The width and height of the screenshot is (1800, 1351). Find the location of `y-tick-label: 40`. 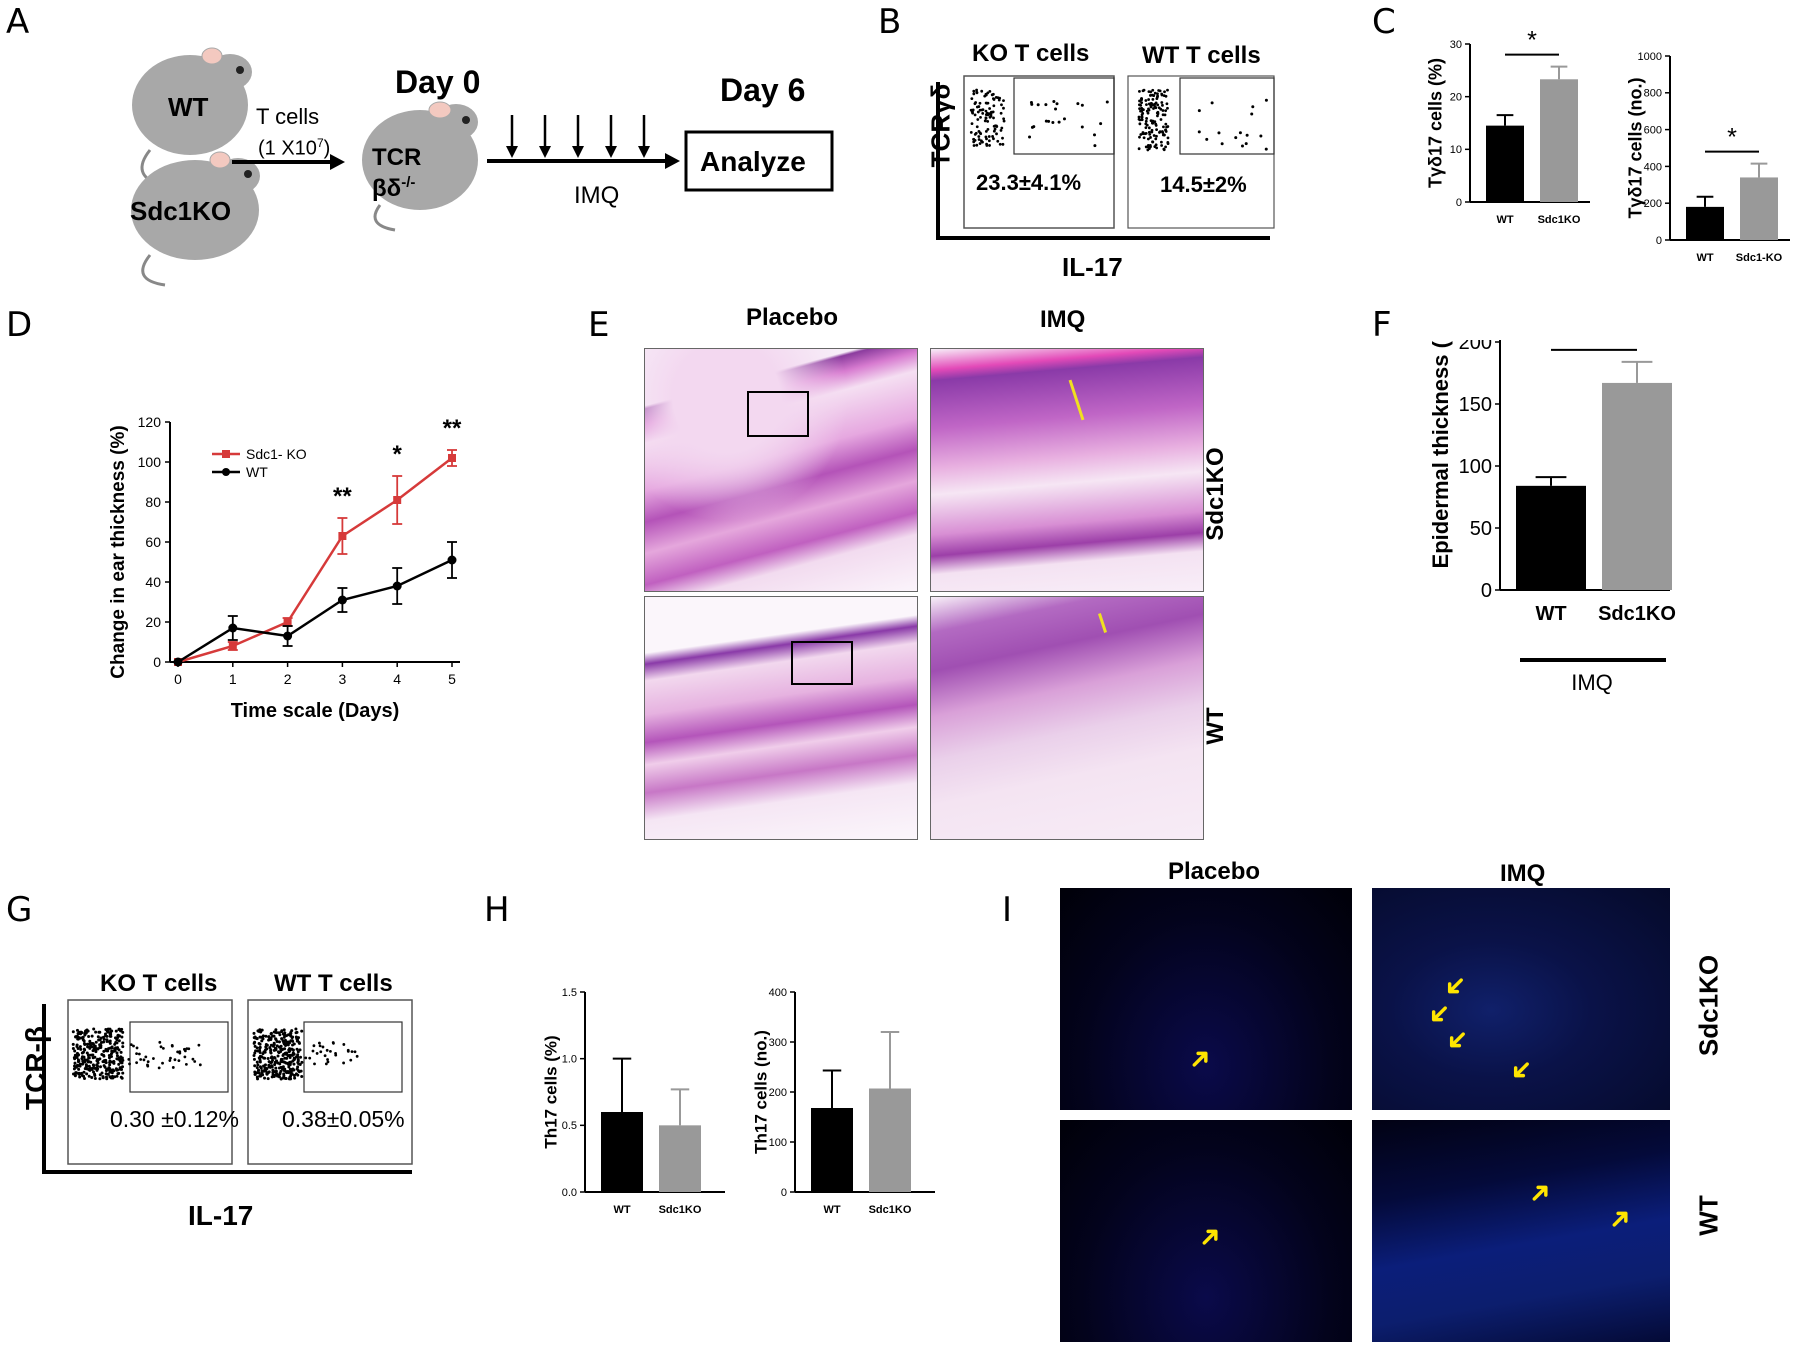

y-tick-label: 40 is located at coordinates (153, 582).